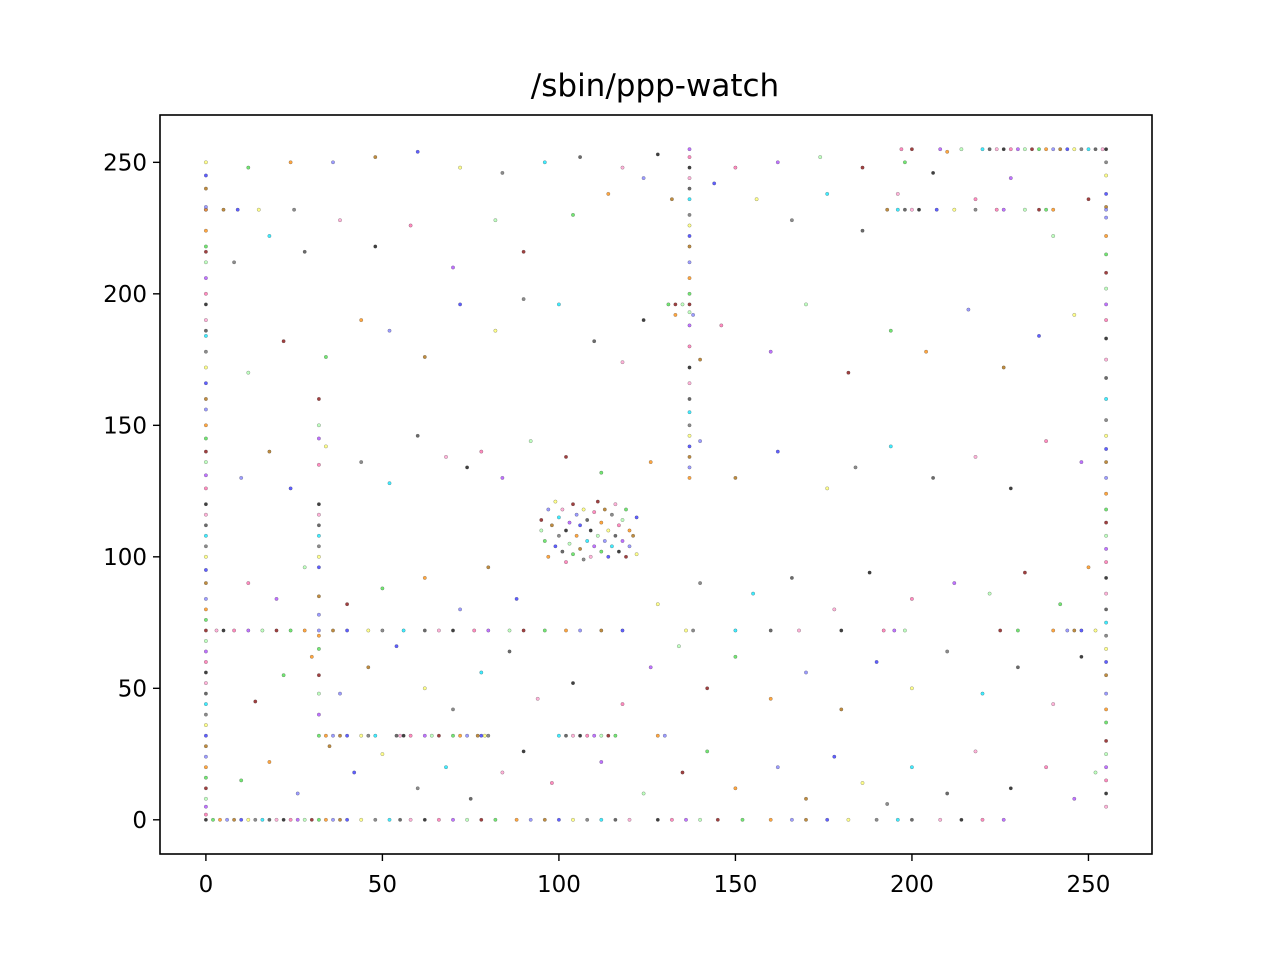 The height and width of the screenshot is (960, 1280). Describe the element at coordinates (139, 821) in the screenshot. I see `y-tick-label: 0` at that location.